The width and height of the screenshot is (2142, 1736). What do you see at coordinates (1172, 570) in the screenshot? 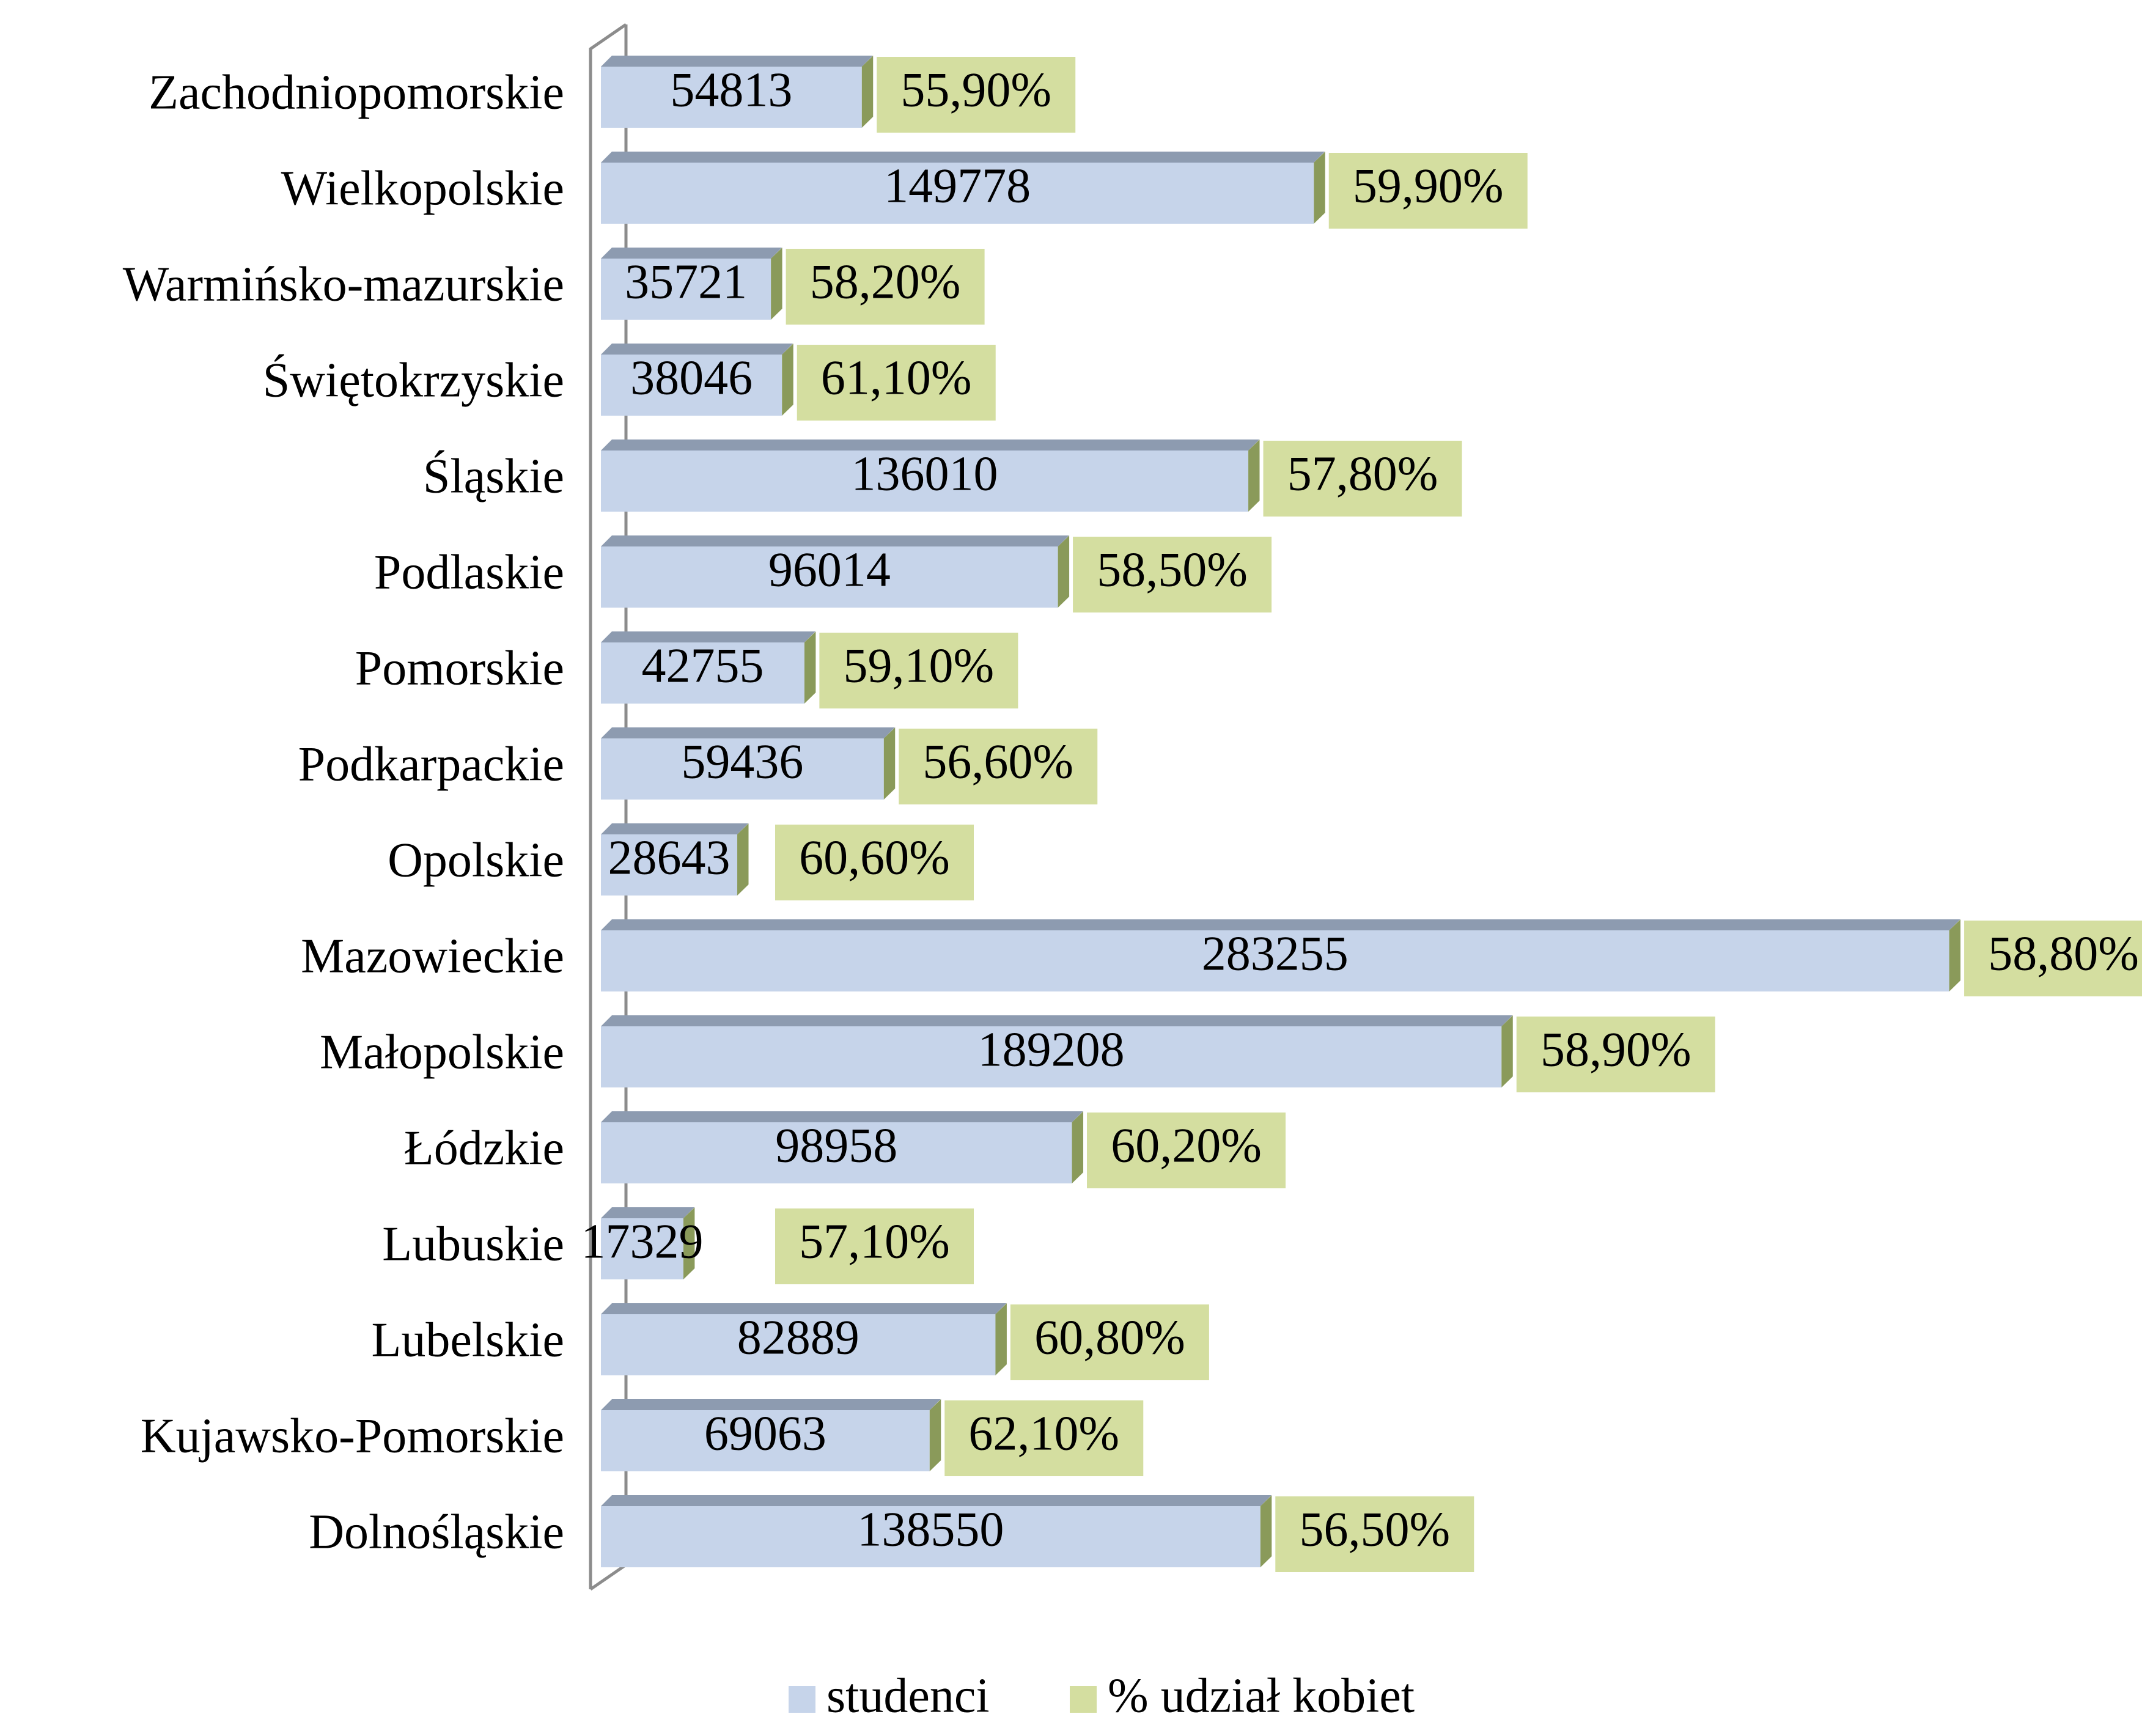
I see `data-label: 58,50%` at bounding box center [1172, 570].